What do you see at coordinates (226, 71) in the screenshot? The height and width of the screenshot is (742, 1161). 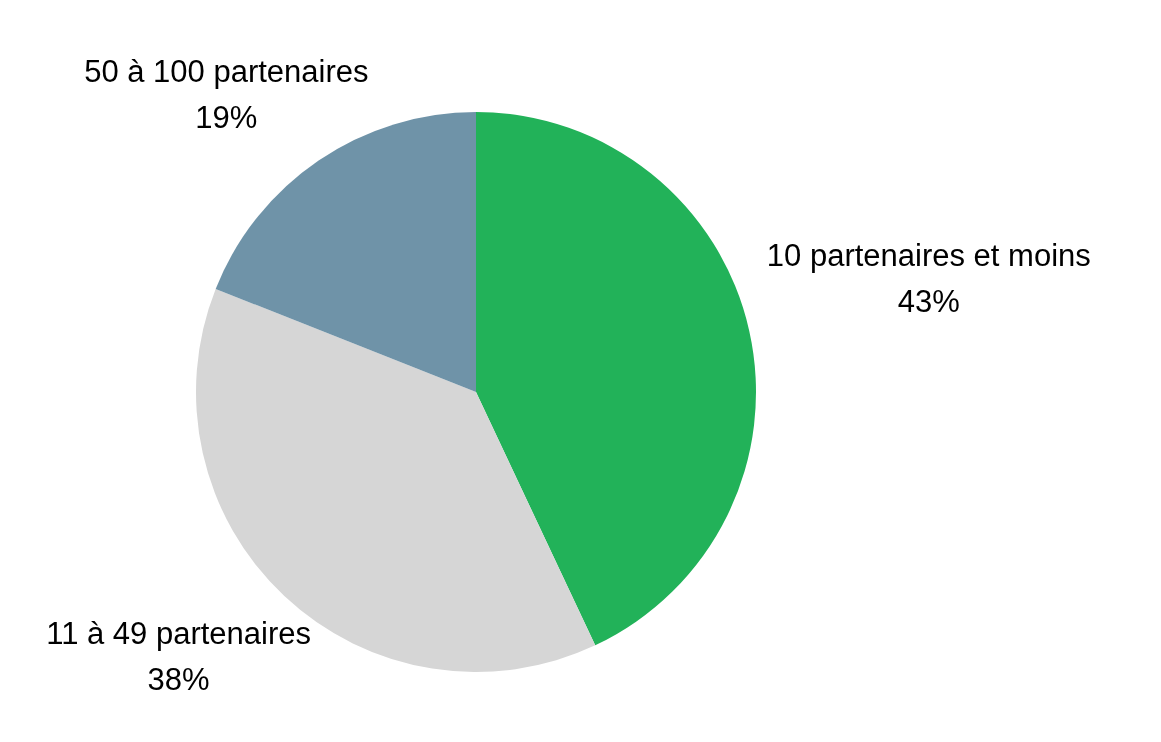 I see `slice-label: 50 à 100 partenaires` at bounding box center [226, 71].